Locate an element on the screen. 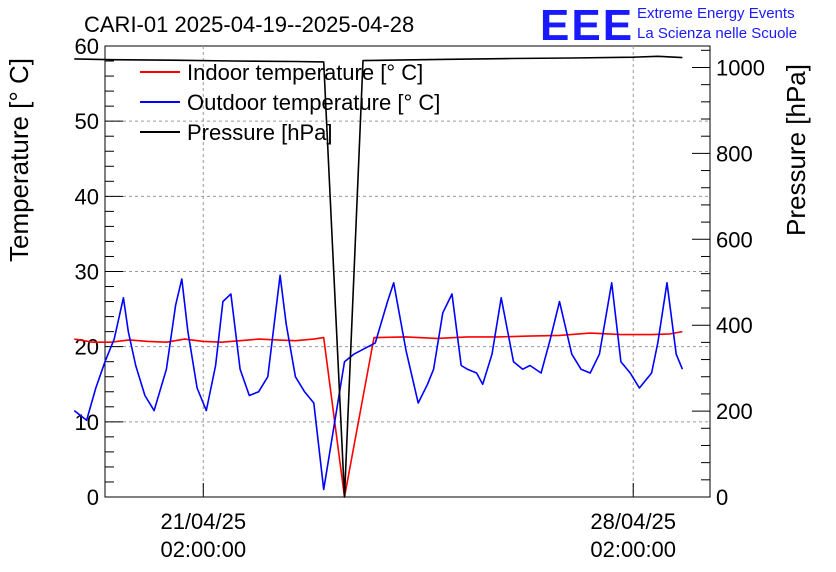 Image resolution: width=836 pixels, height=572 pixels. logo-line-1: Extreme Energy Events is located at coordinates (716, 13).